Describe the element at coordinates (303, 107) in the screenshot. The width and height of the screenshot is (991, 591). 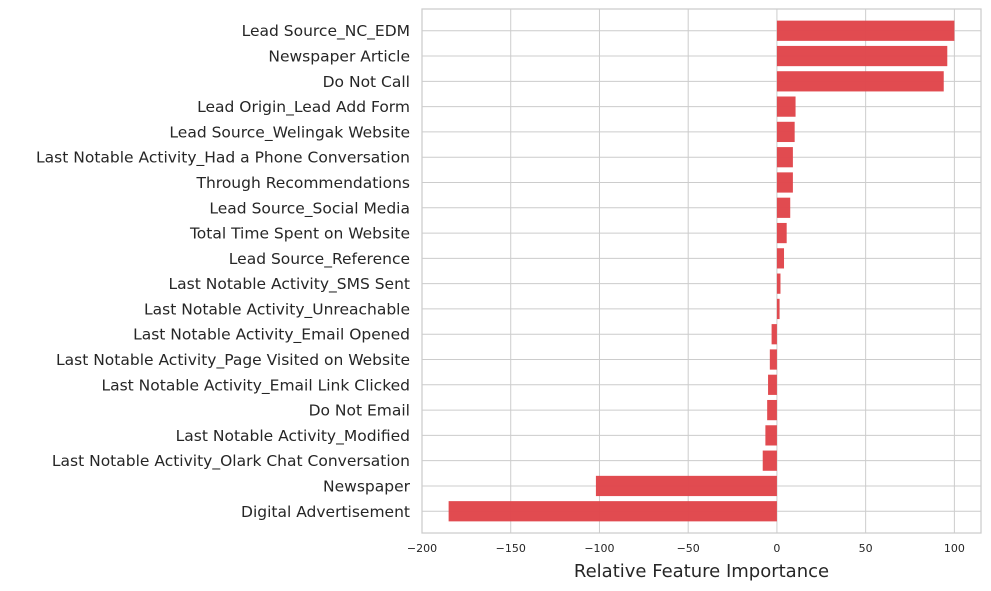
I see `category-label: Lead Origin_Lead Add Form` at that location.